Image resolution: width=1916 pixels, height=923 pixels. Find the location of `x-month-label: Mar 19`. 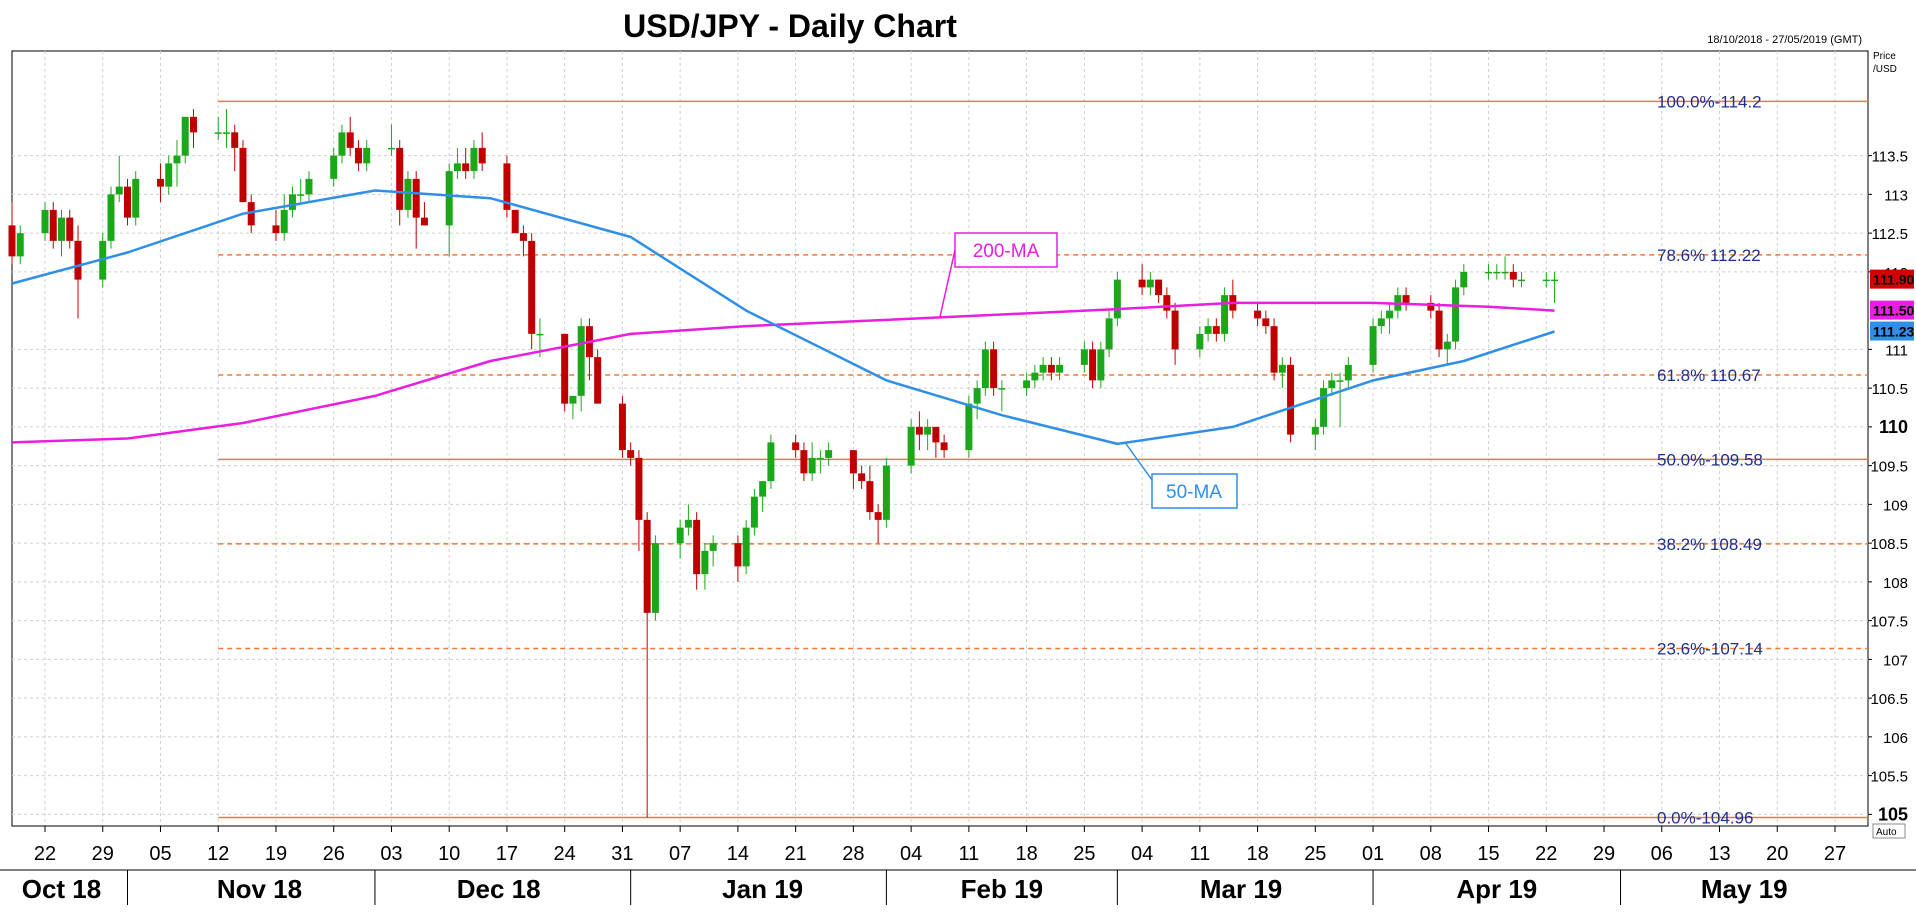

x-month-label: Mar 19 is located at coordinates (1241, 889).